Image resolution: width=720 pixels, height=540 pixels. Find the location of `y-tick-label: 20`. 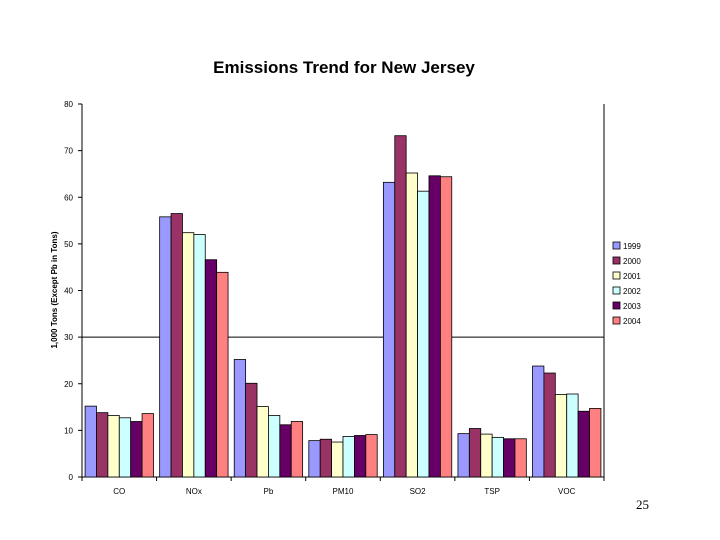

y-tick-label: 20 is located at coordinates (68, 384).